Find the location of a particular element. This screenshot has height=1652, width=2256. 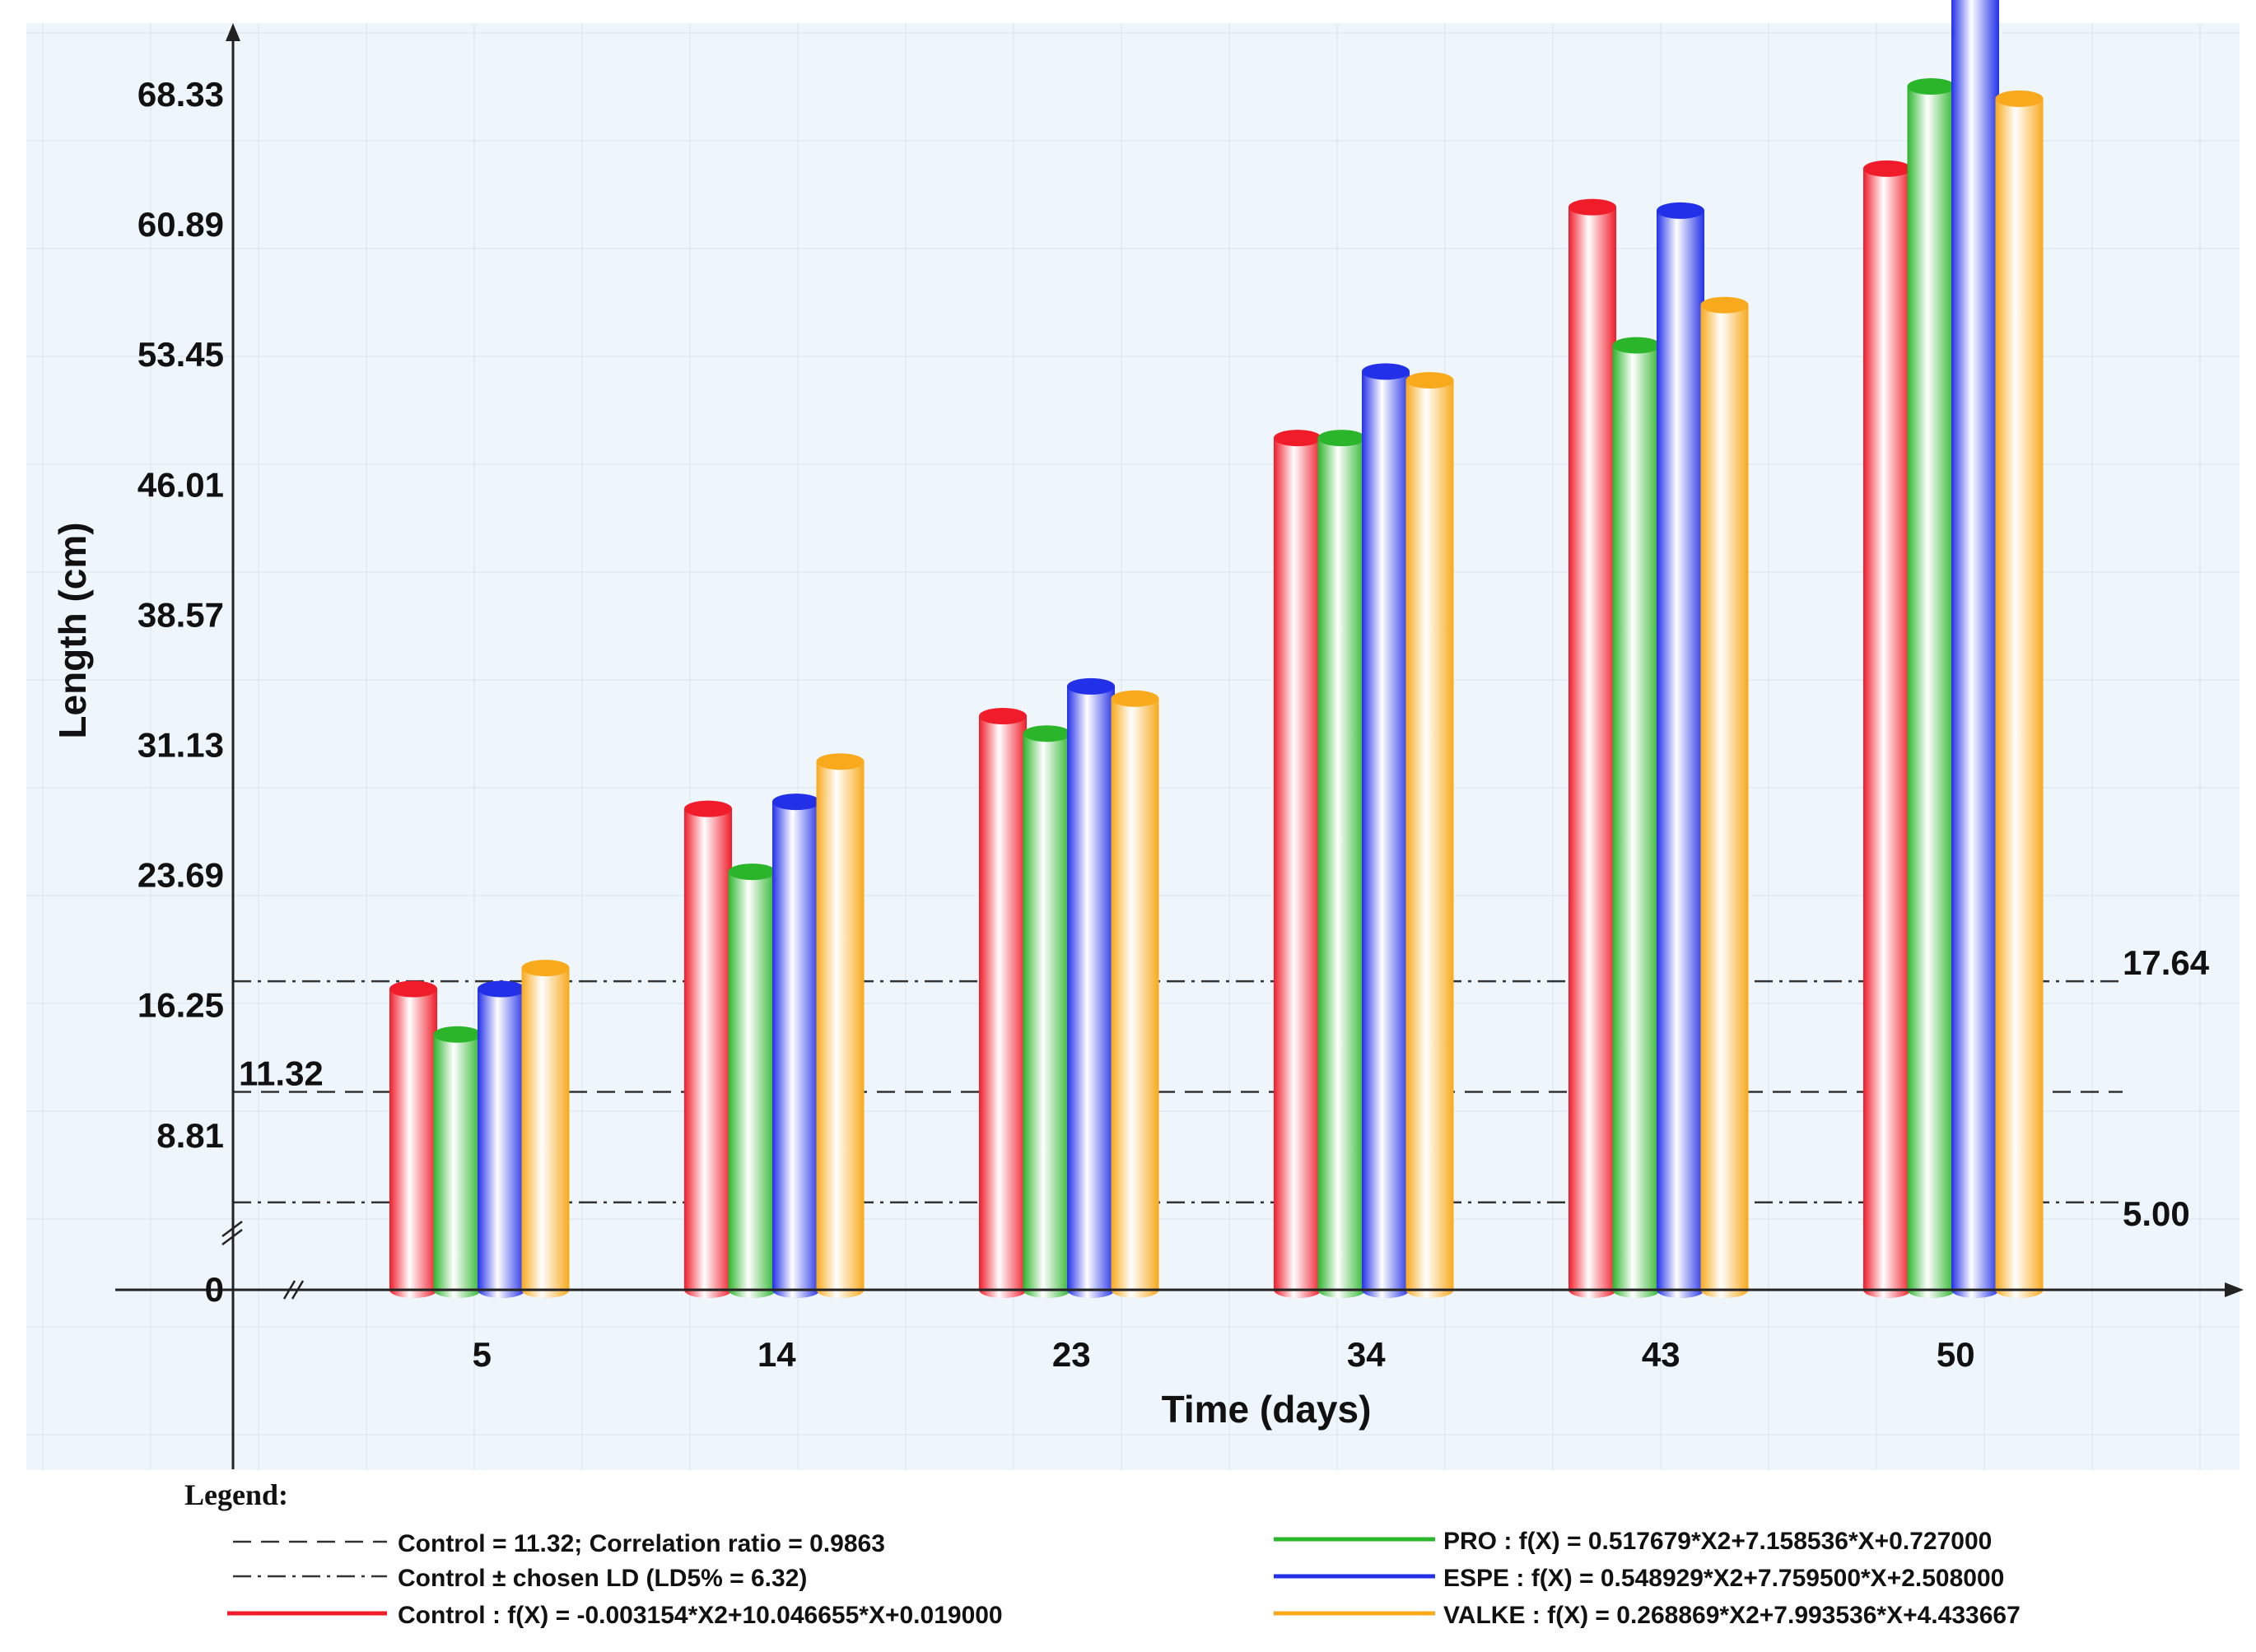

x-axis-arrow is located at coordinates (2234, 1289).